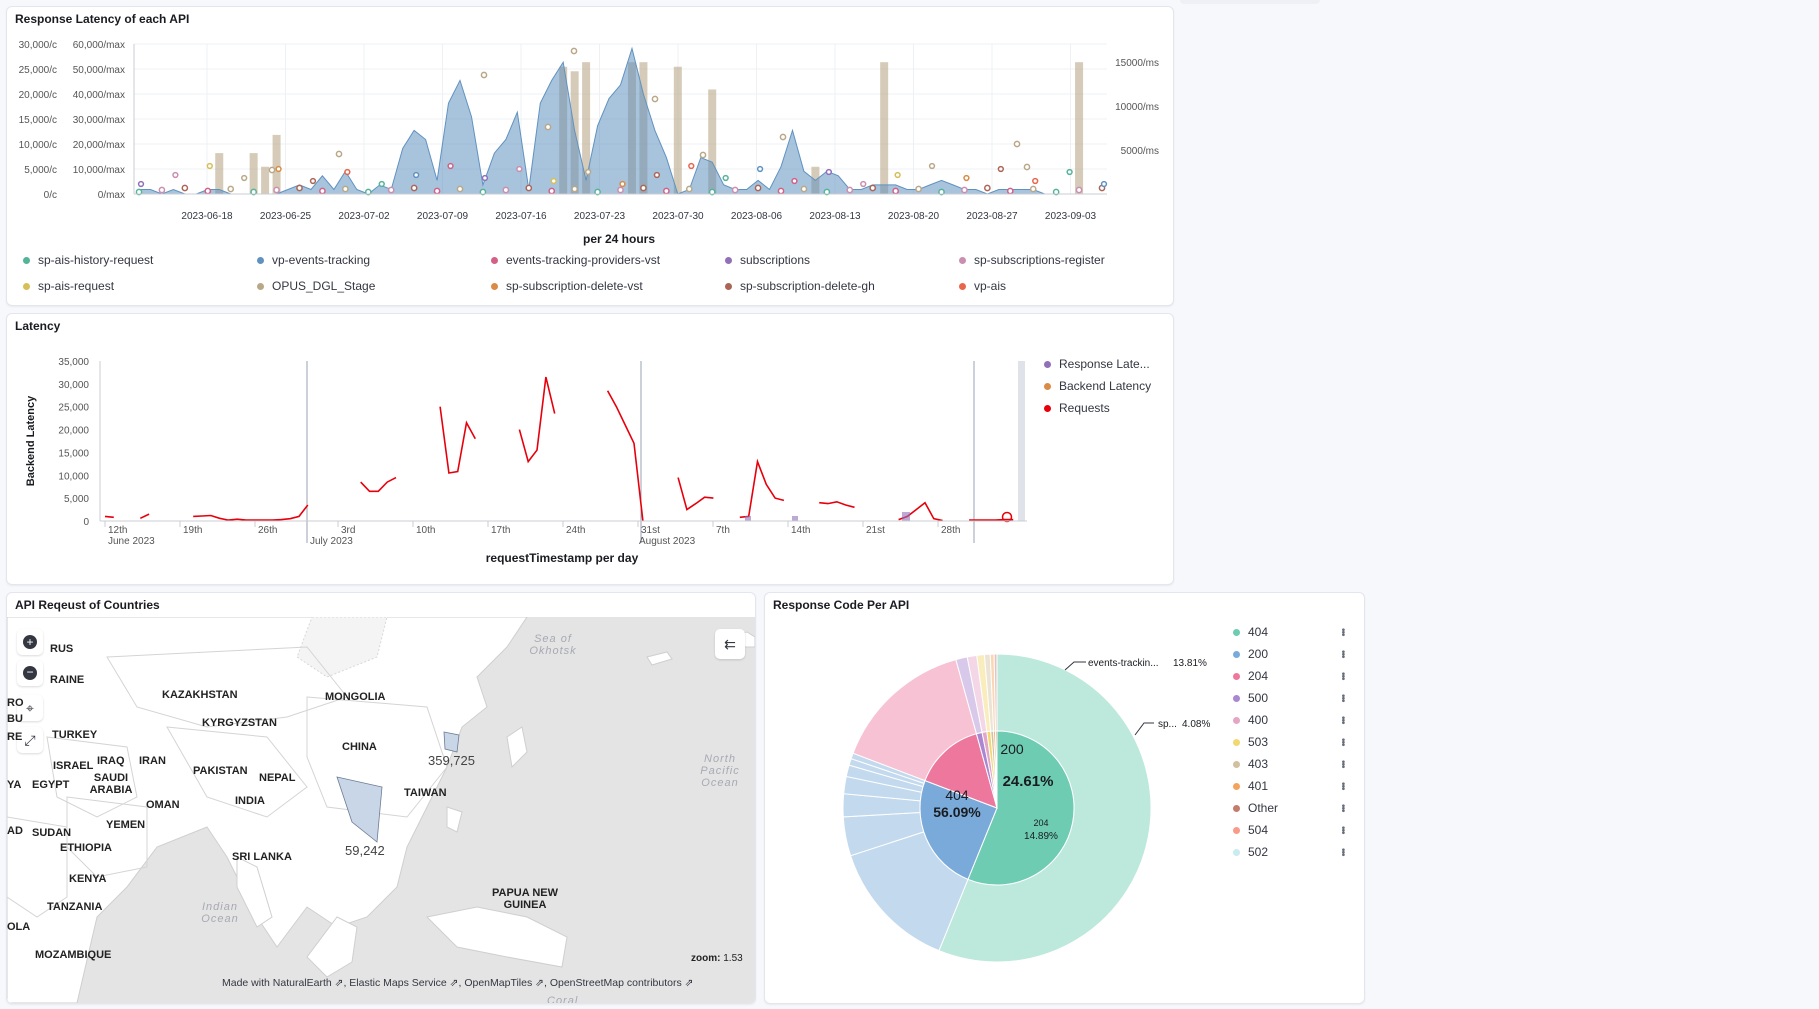 Image resolution: width=1819 pixels, height=1009 pixels. I want to click on legend-item-401: 401 •••, so click(1290, 786).